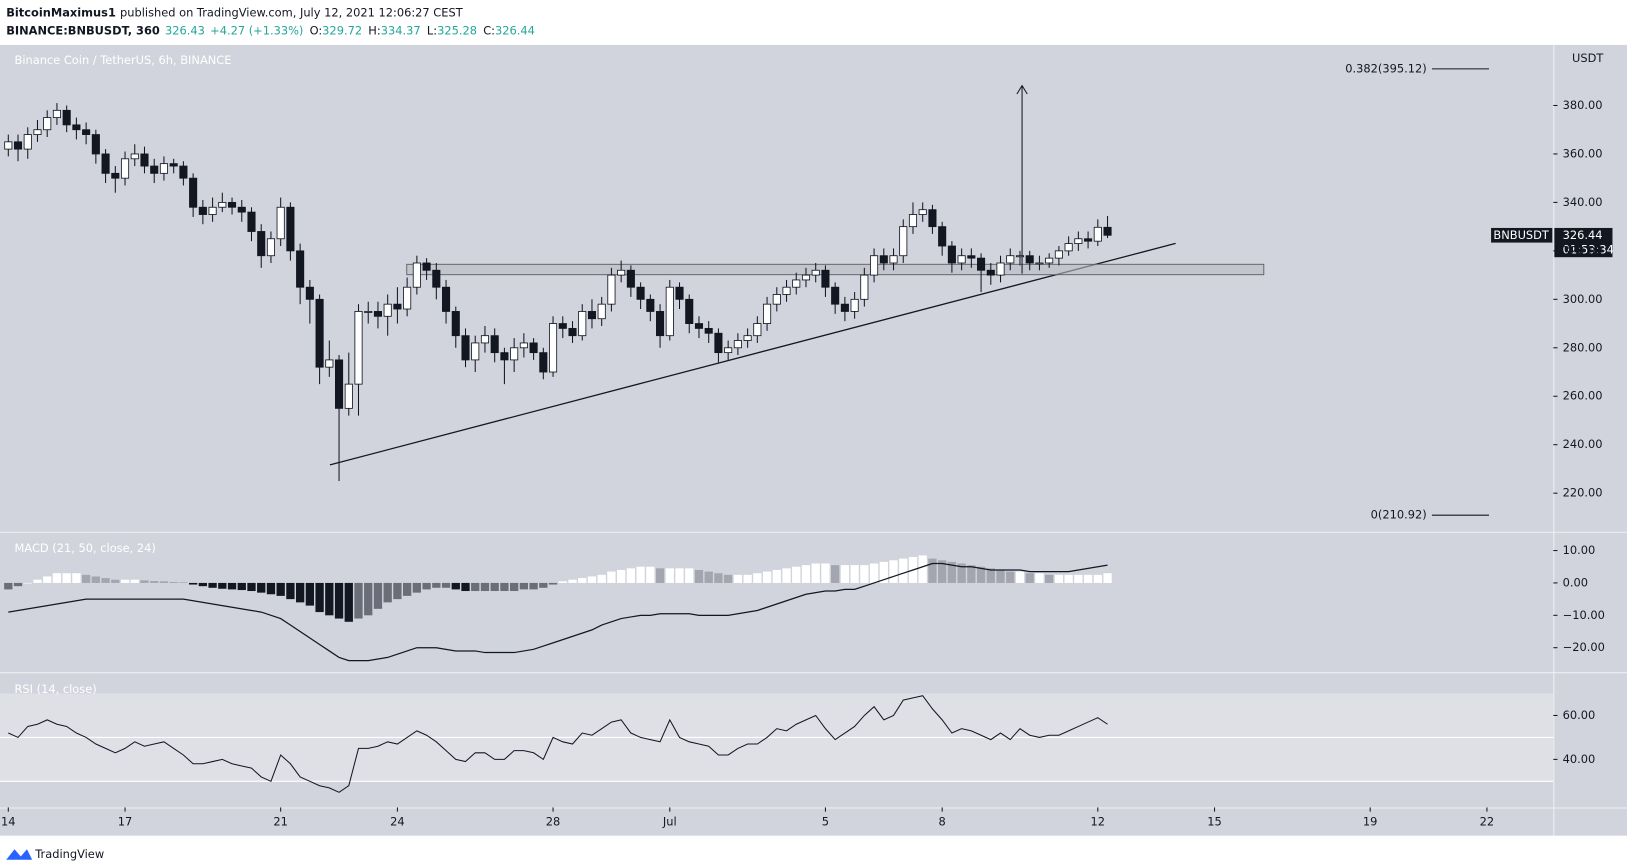  What do you see at coordinates (1583, 235) in the screenshot?
I see `price-tag-value: 326.44` at bounding box center [1583, 235].